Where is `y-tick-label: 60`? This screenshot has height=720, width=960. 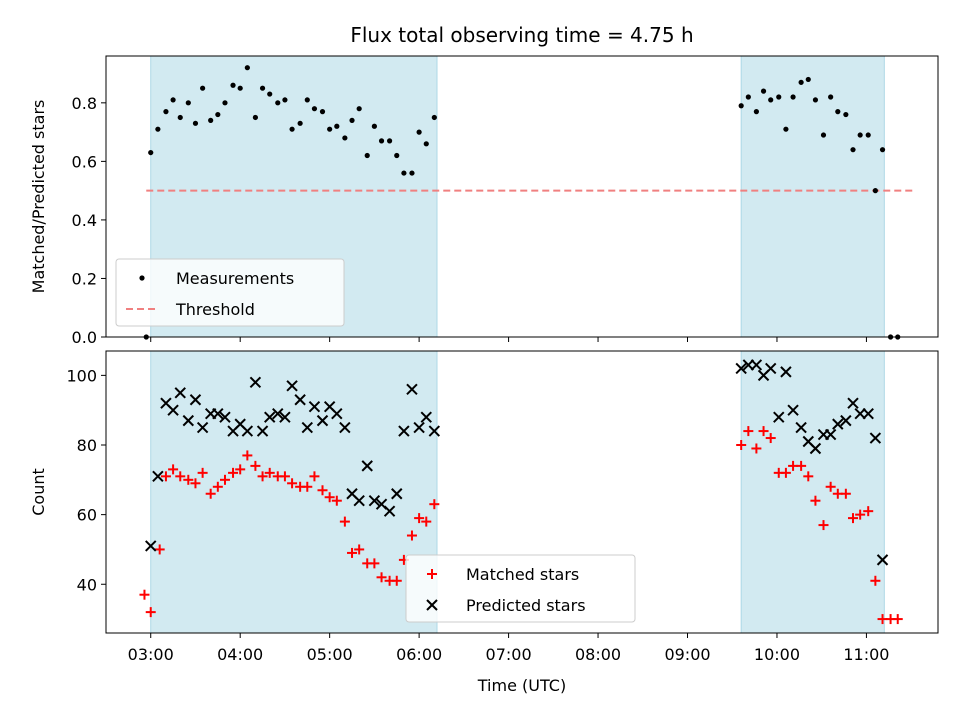
y-tick-label: 60 is located at coordinates (87, 515).